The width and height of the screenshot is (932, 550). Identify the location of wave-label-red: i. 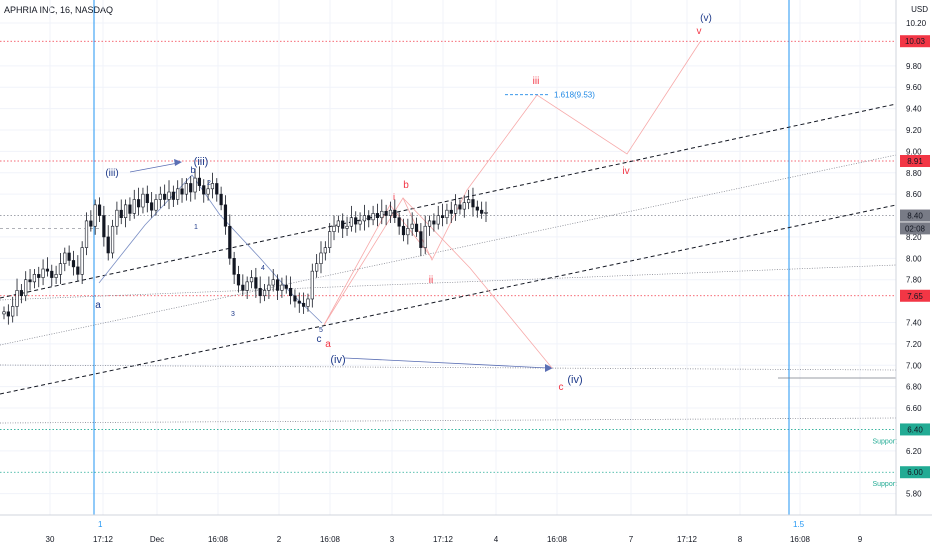
(394, 197).